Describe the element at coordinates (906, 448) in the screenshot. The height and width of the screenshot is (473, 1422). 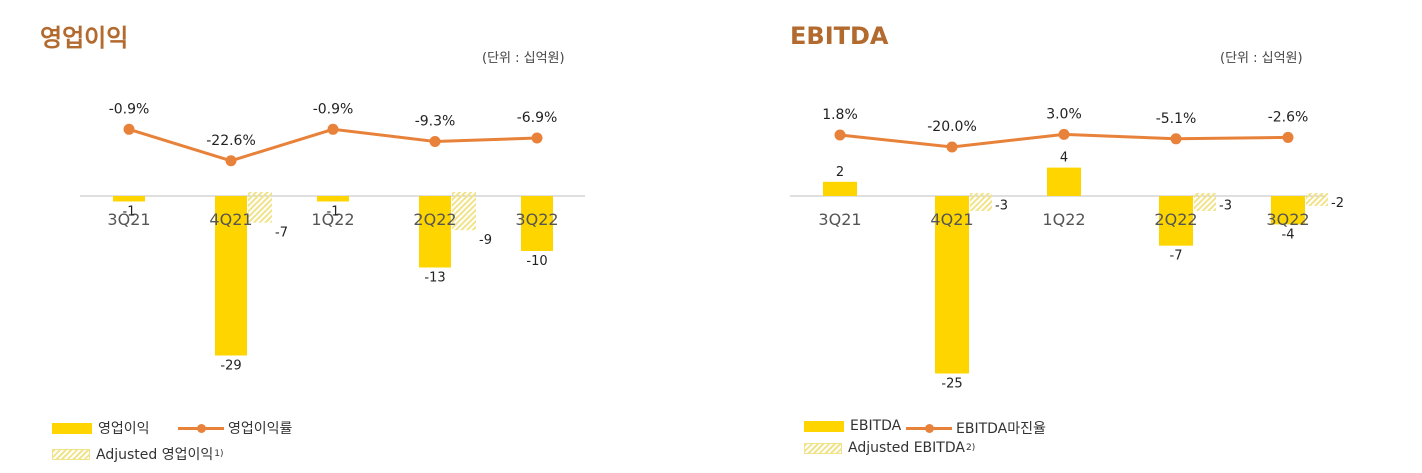
I see `legend-hatch-label: Adjusted EBITDA` at that location.